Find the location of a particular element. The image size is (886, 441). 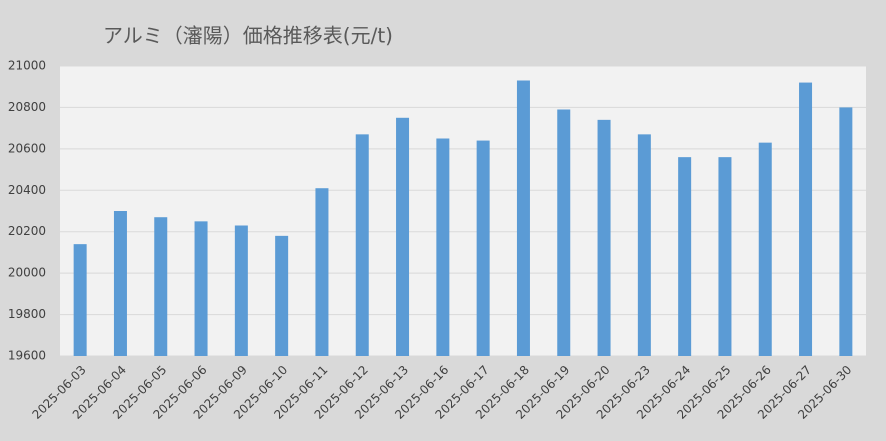

y-tick-label: 20000 is located at coordinates (27, 273).